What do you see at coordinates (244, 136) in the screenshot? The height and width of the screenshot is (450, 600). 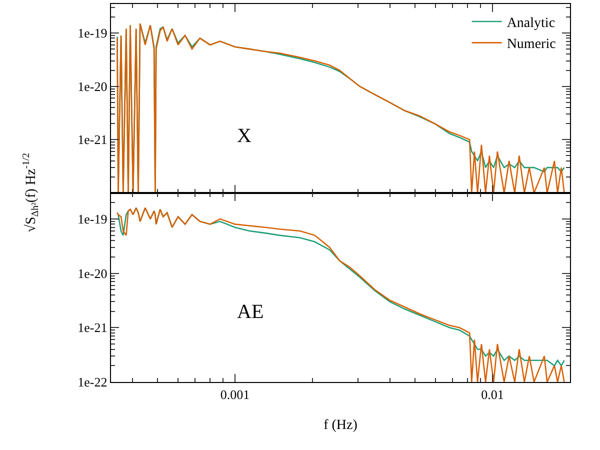 I see `annotation: X` at bounding box center [244, 136].